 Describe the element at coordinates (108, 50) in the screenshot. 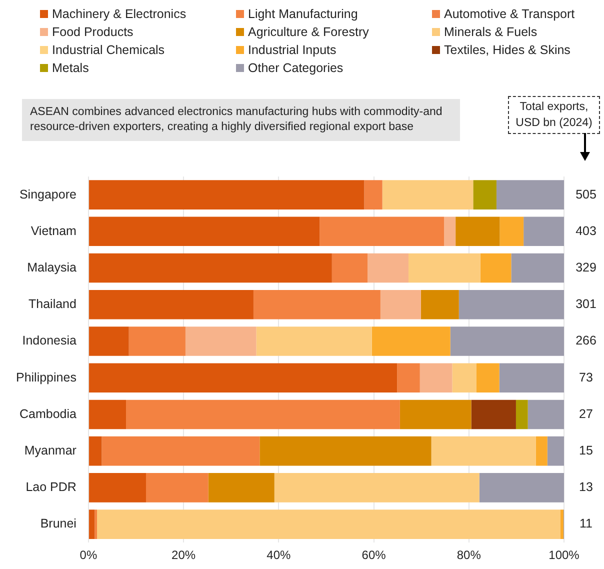

I see `legend-label: Industrial Chemicals` at that location.